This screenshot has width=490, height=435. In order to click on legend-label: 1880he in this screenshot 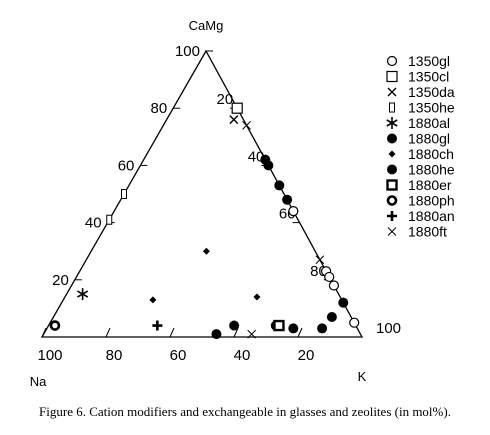, I will do `click(431, 170)`.